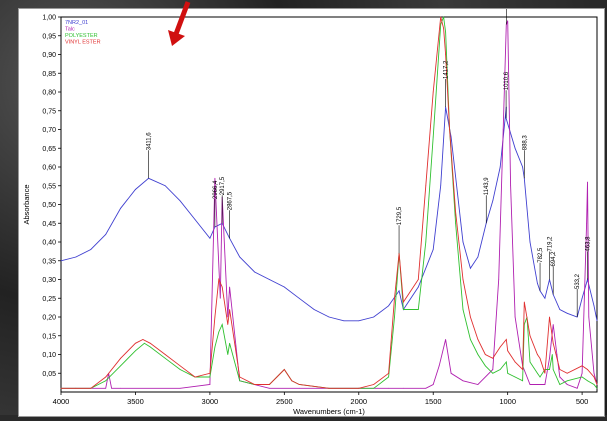 Image resolution: width=607 pixels, height=421 pixels. What do you see at coordinates (150, 141) in the screenshot?
I see `annotation-label: 3411,6` at bounding box center [150, 141].